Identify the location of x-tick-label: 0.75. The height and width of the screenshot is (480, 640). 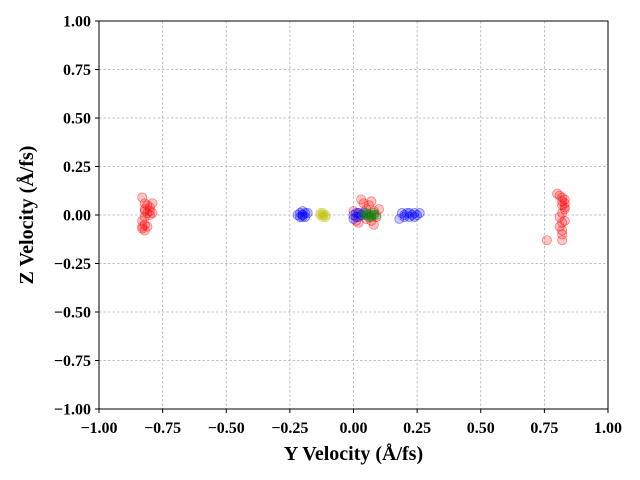
(544, 428).